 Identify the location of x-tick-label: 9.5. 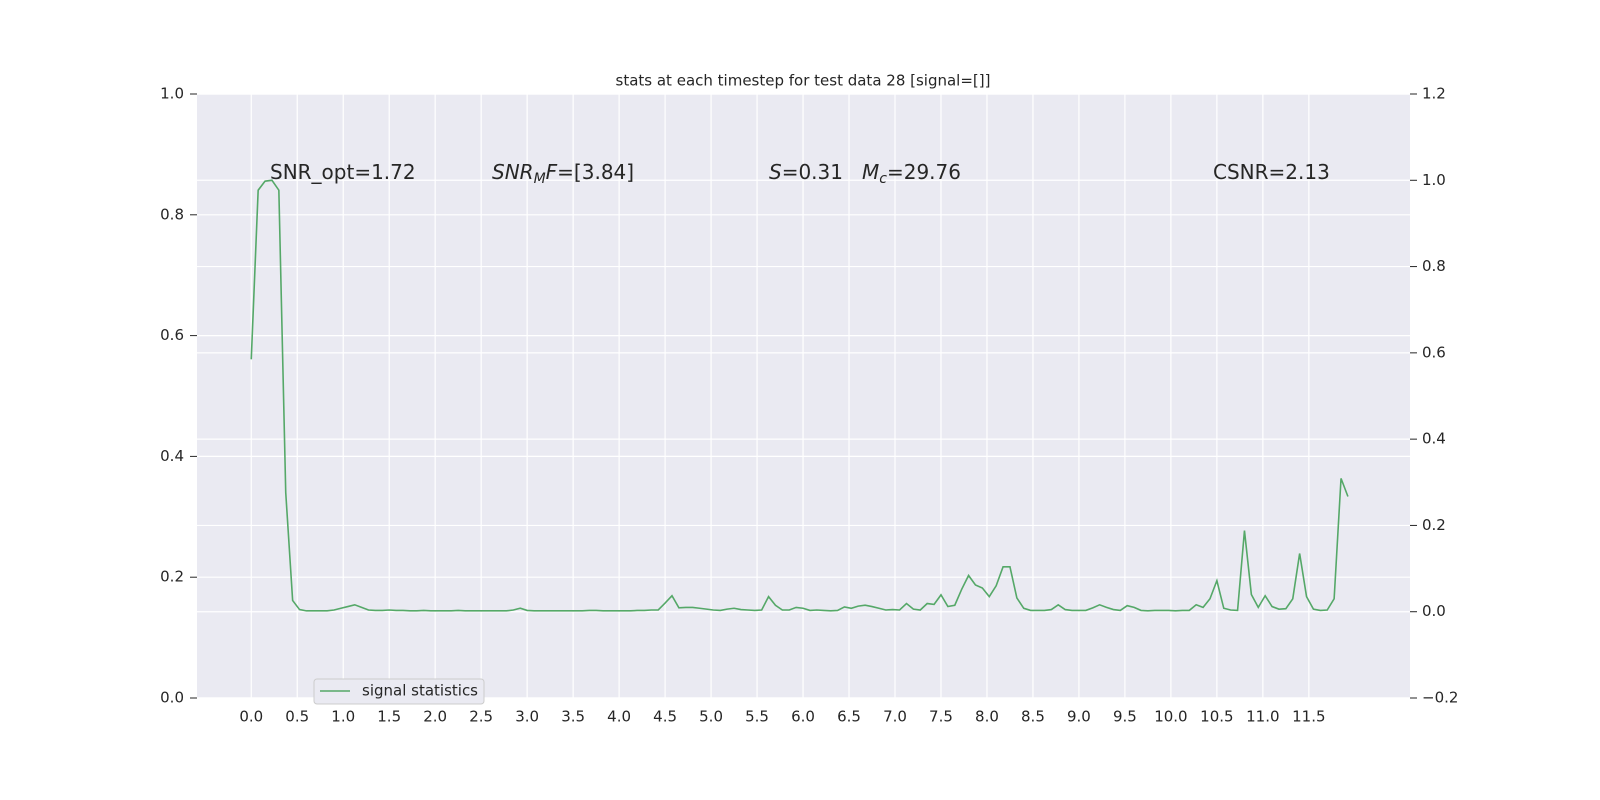
(1125, 717).